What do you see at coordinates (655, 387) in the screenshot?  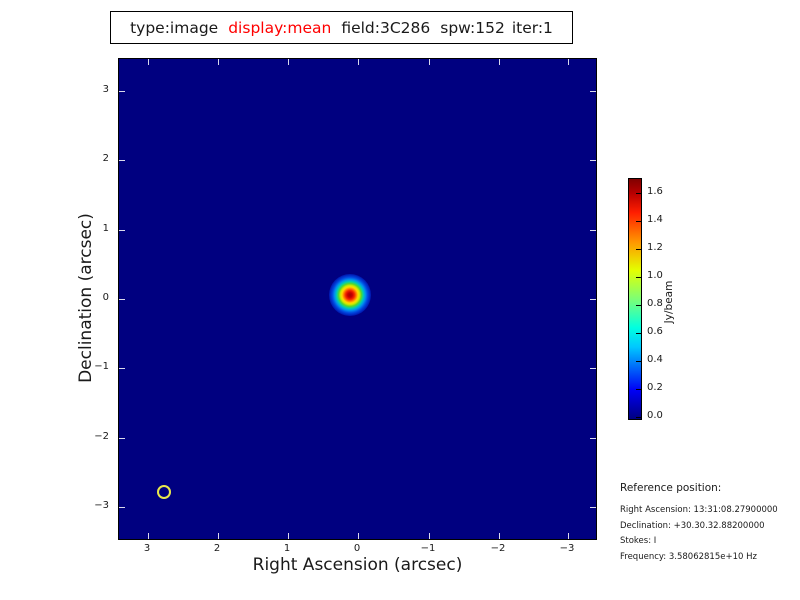 I see `colorbar-tick-label: 0.2` at bounding box center [655, 387].